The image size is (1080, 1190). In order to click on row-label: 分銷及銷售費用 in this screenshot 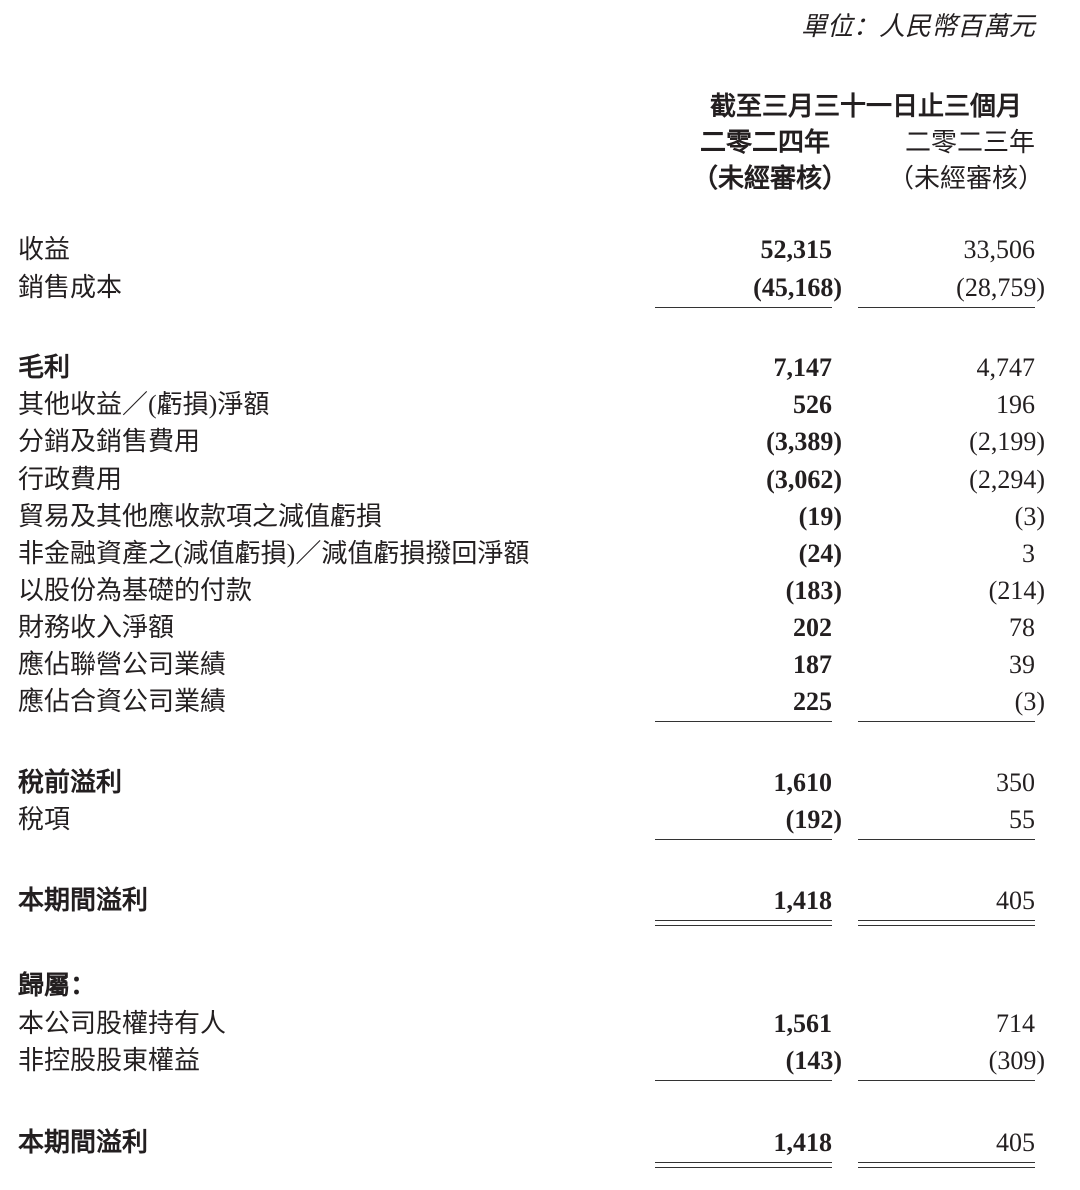, I will do `click(109, 441)`.